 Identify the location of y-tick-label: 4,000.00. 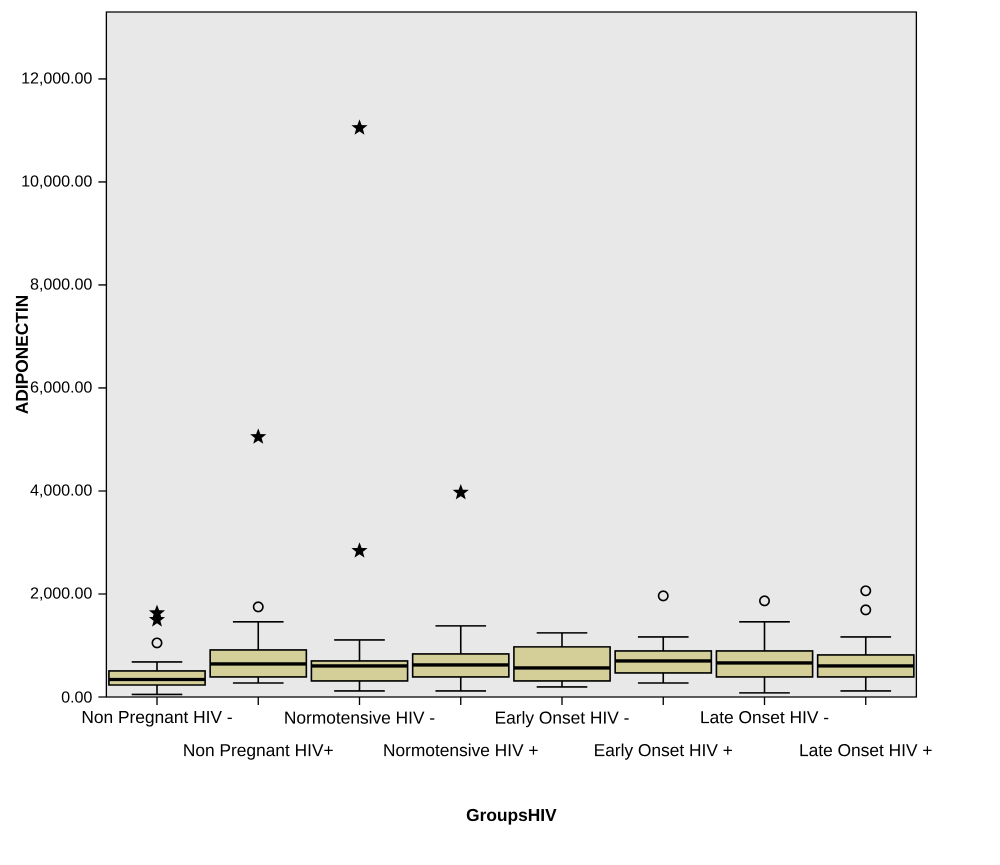
(61, 491).